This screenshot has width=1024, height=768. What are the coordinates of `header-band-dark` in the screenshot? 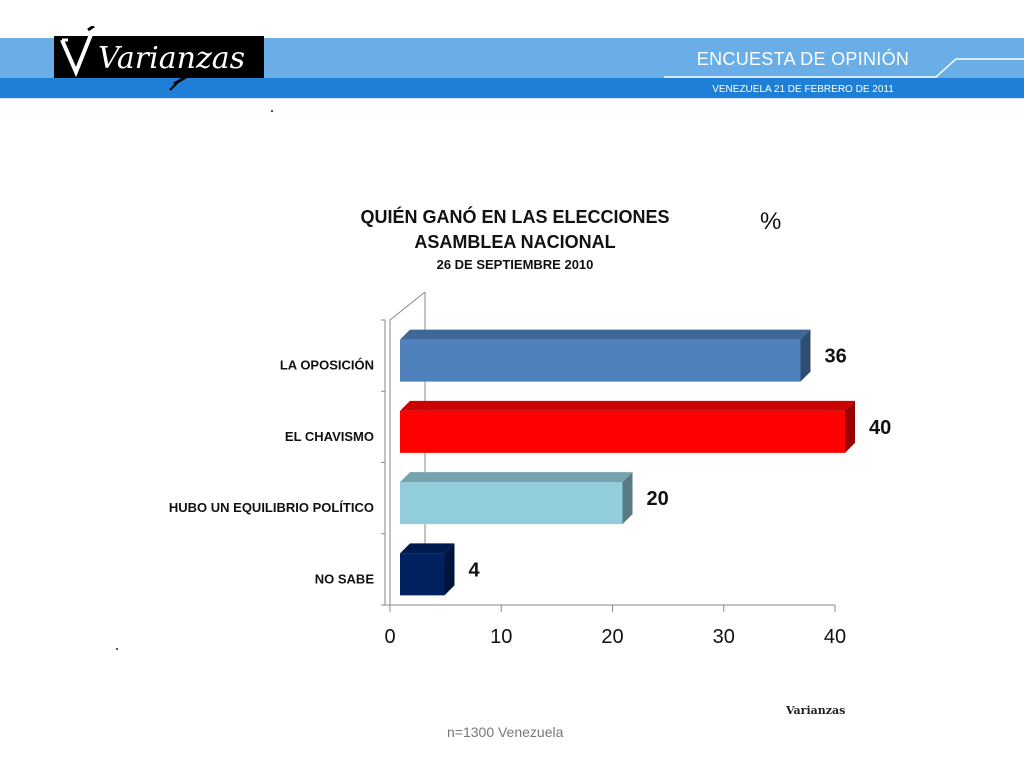 It's located at (512, 88).